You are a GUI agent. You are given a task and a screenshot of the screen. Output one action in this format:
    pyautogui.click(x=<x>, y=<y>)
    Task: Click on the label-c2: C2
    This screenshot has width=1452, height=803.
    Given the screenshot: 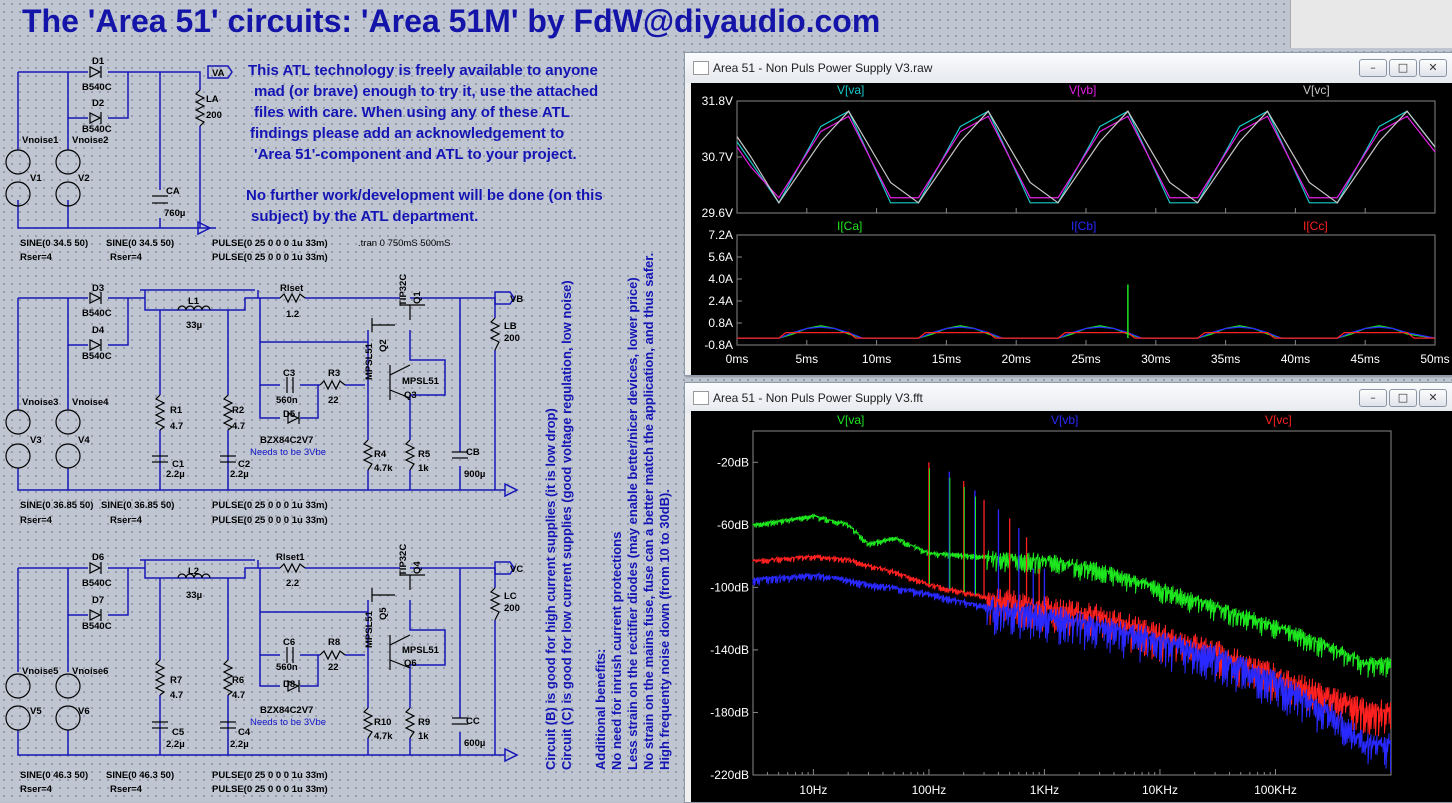 What is the action you would take?
    pyautogui.click(x=244, y=464)
    